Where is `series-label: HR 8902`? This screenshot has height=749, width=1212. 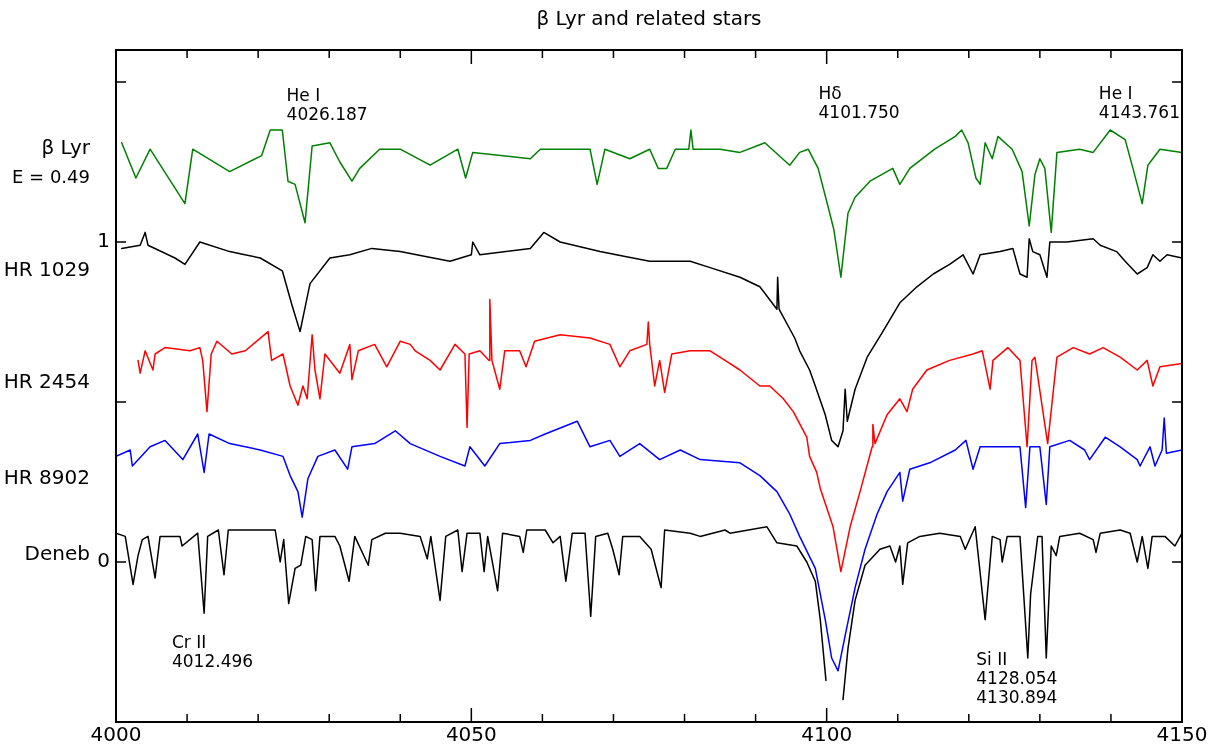 series-label: HR 8902 is located at coordinates (46, 476).